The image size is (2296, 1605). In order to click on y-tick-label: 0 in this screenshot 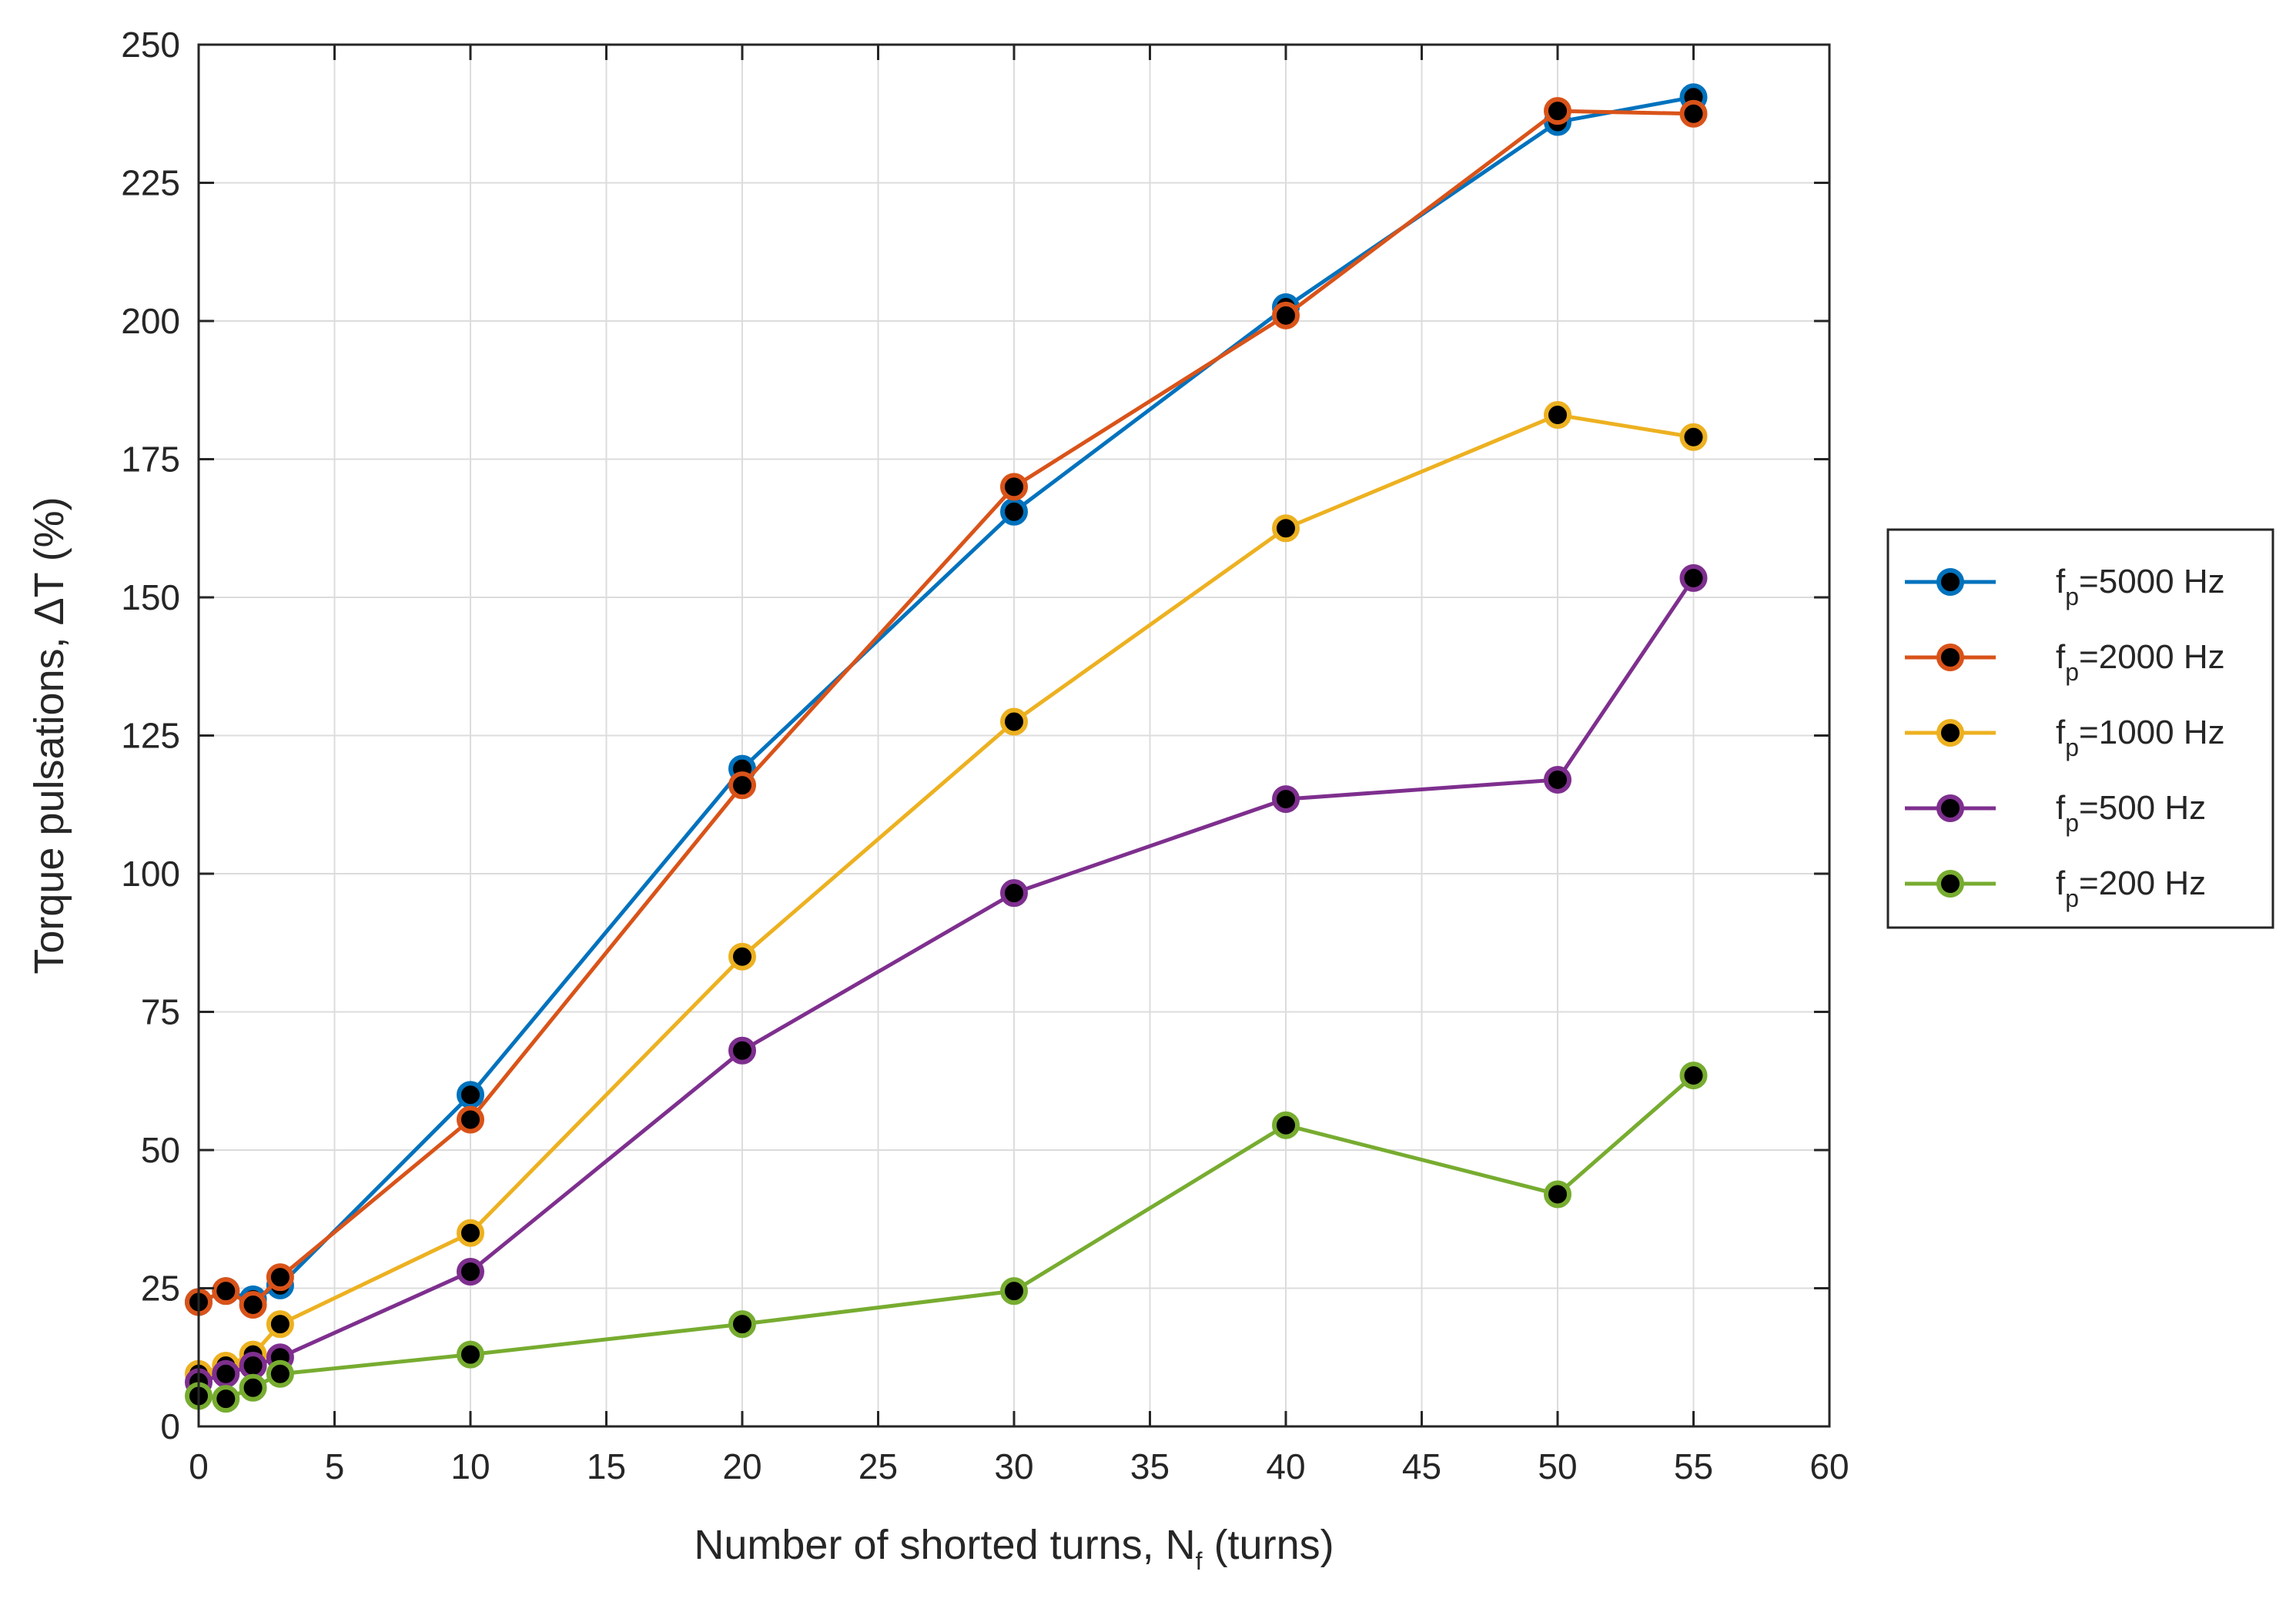, I will do `click(170, 1426)`.